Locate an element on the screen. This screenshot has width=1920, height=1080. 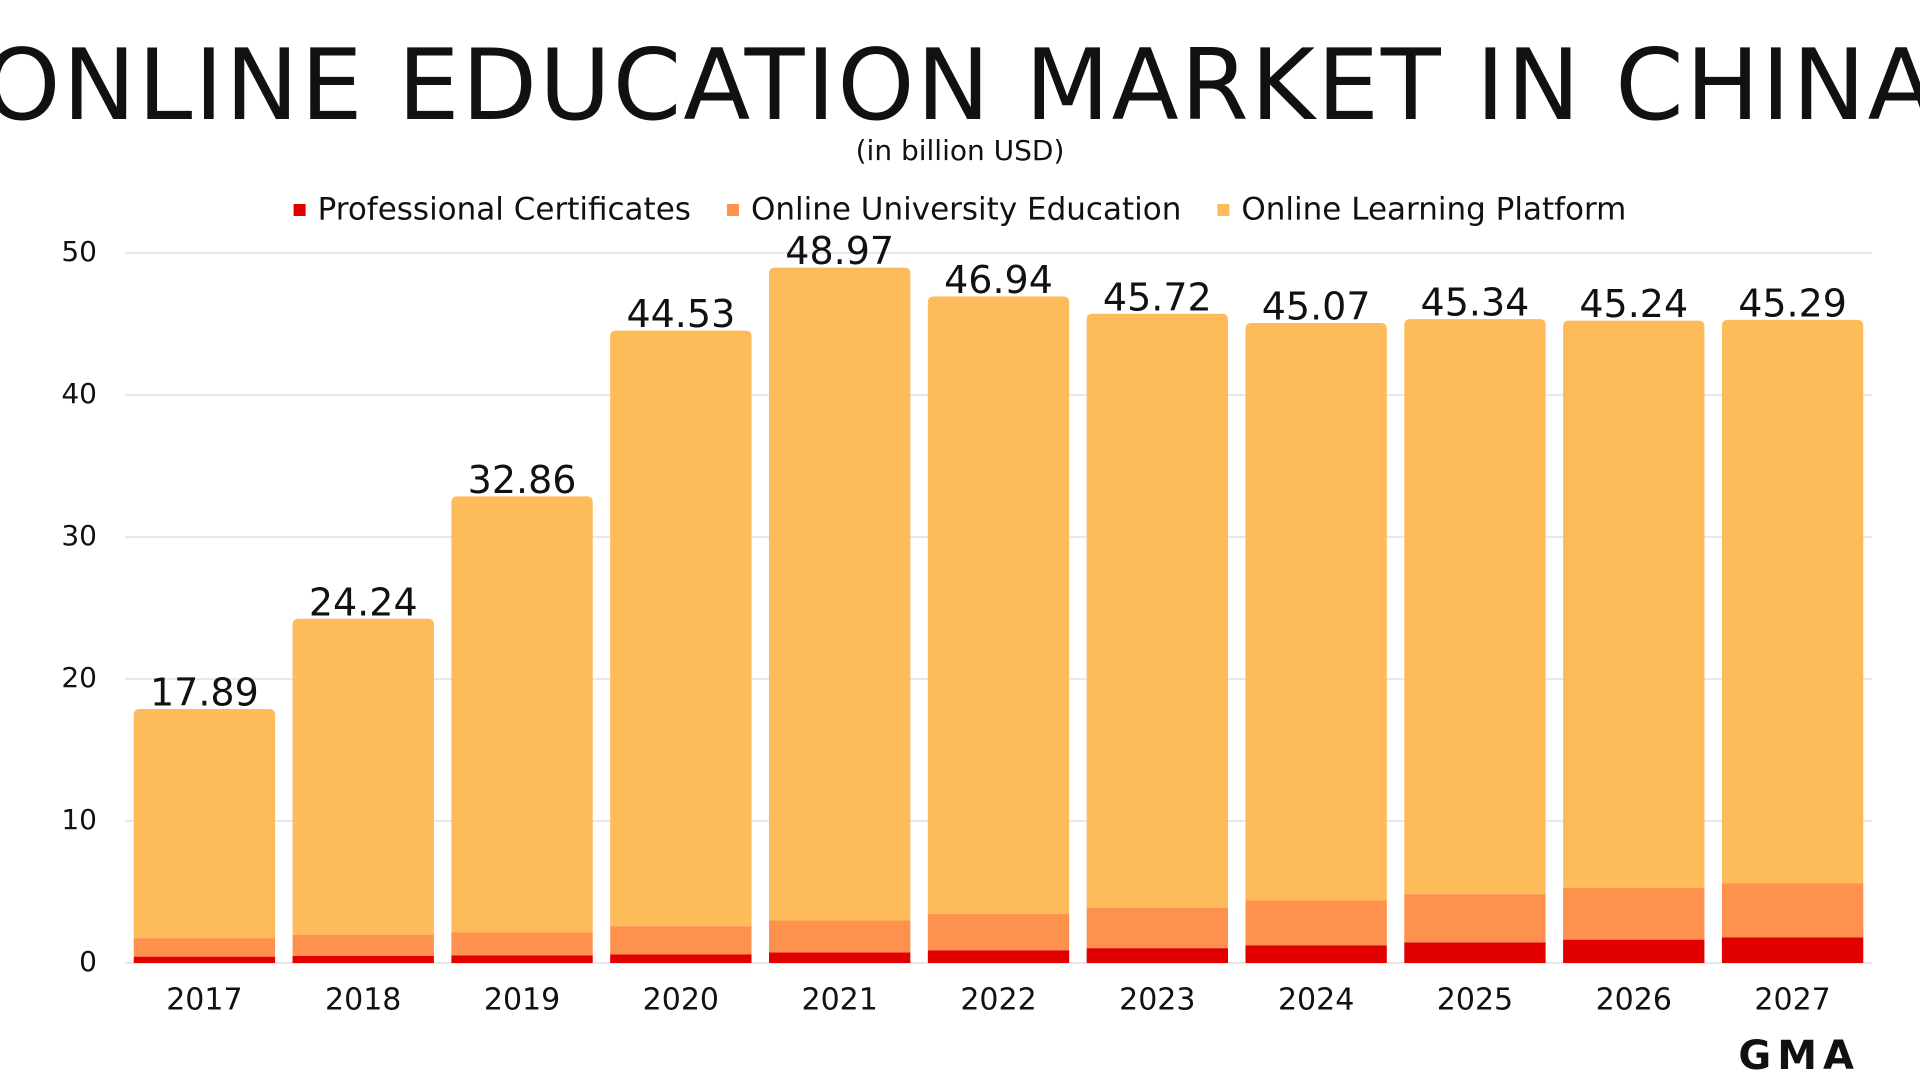
total-label: 45.29 is located at coordinates (1792, 303).